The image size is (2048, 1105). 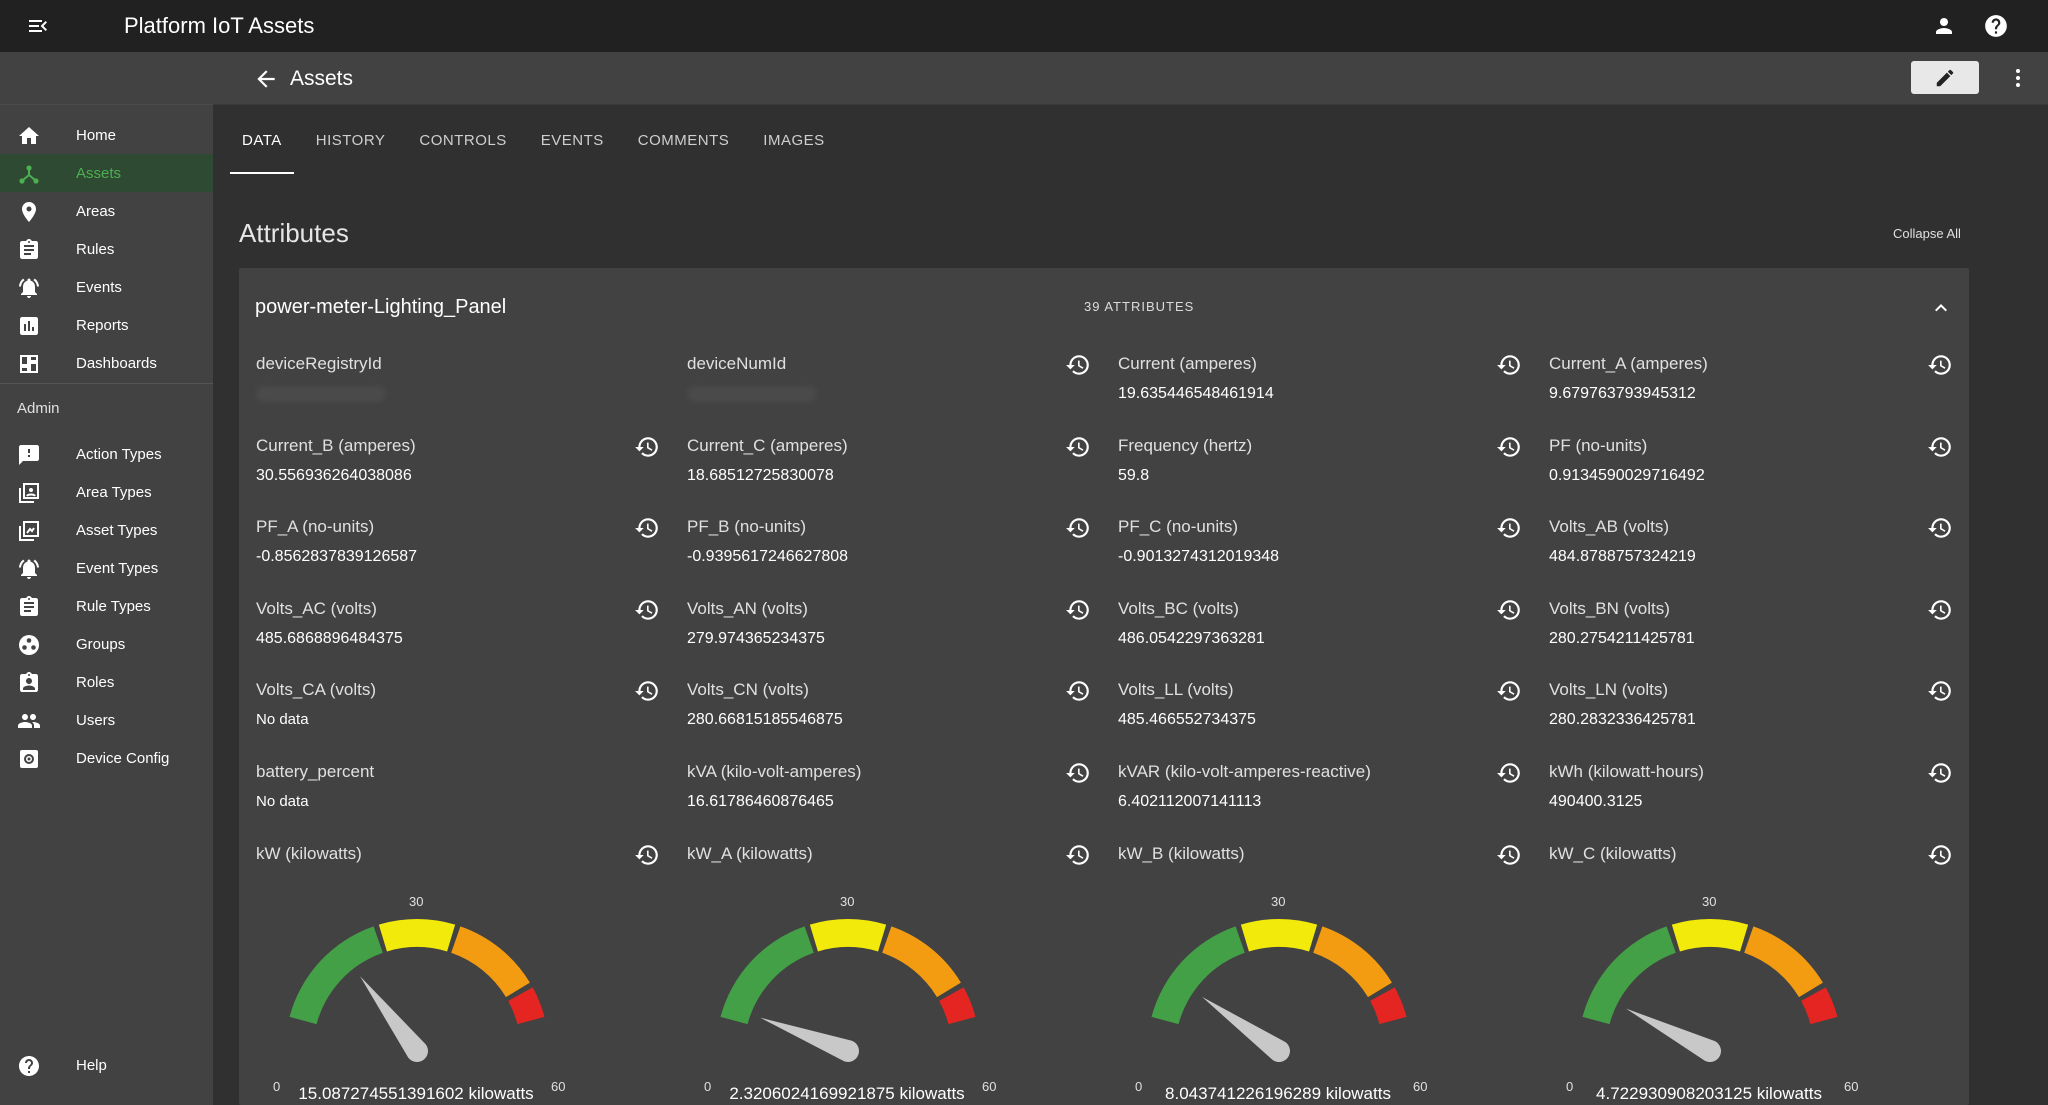 What do you see at coordinates (38, 26) in the screenshot?
I see `menu-collapse-button` at bounding box center [38, 26].